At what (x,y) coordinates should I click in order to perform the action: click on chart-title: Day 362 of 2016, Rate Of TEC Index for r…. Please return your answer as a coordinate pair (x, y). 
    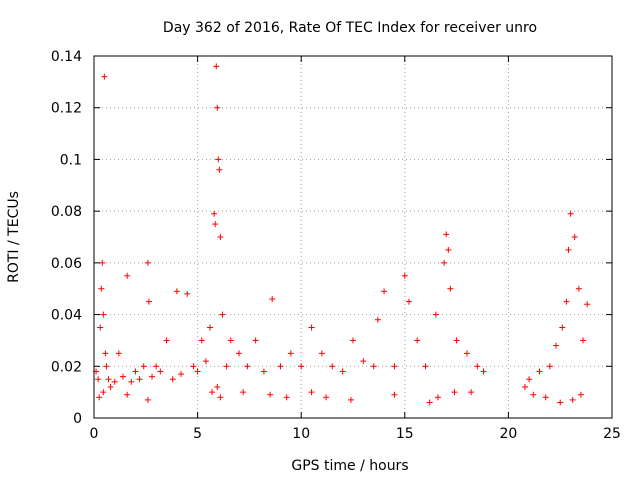
    Looking at the image, I should click on (350, 28).